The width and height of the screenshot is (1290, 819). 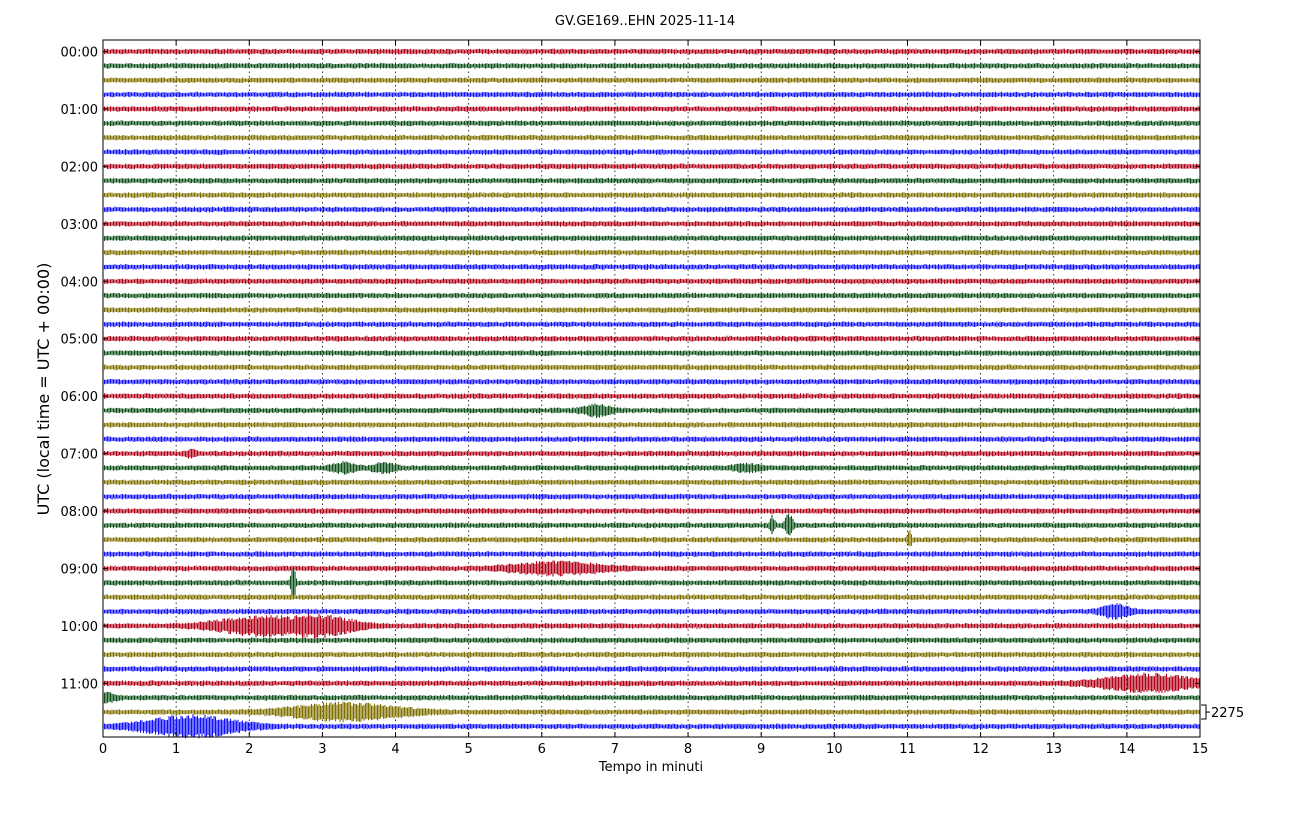 I want to click on x-tick-label: 10, so click(x=834, y=749).